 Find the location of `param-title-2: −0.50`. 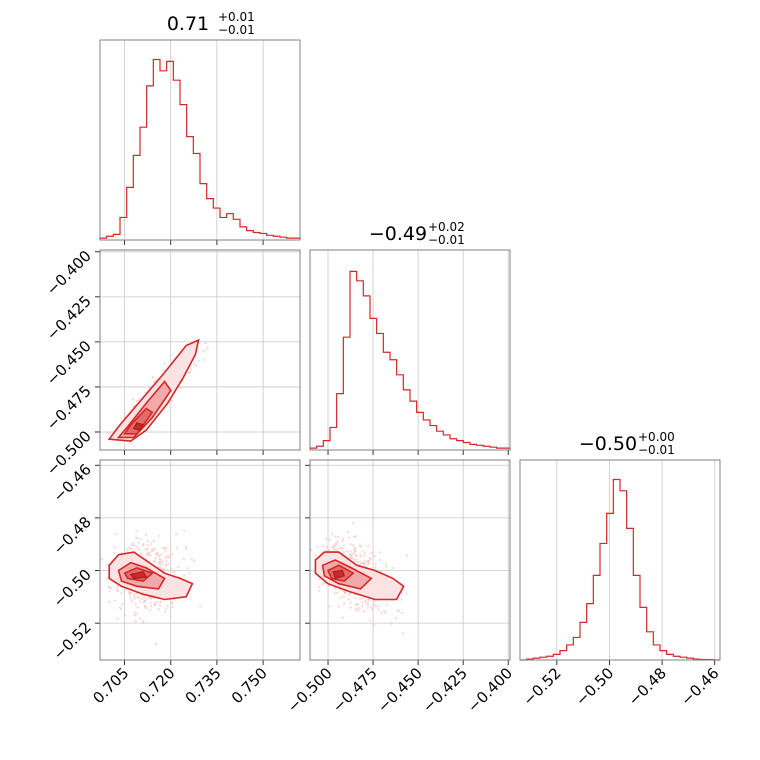

param-title-2: −0.50 is located at coordinates (608, 444).